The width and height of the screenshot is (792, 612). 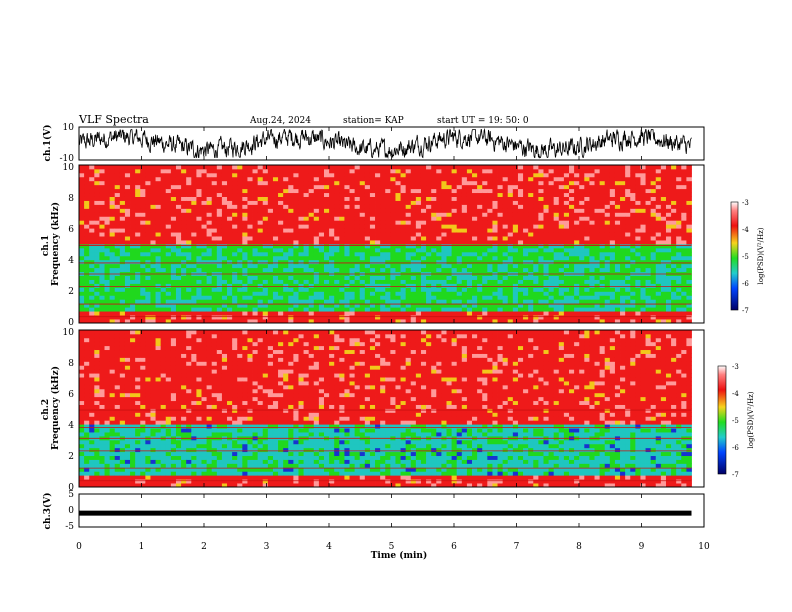 I want to click on ch1-cbar-tick-7: -7, so click(x=745, y=311).